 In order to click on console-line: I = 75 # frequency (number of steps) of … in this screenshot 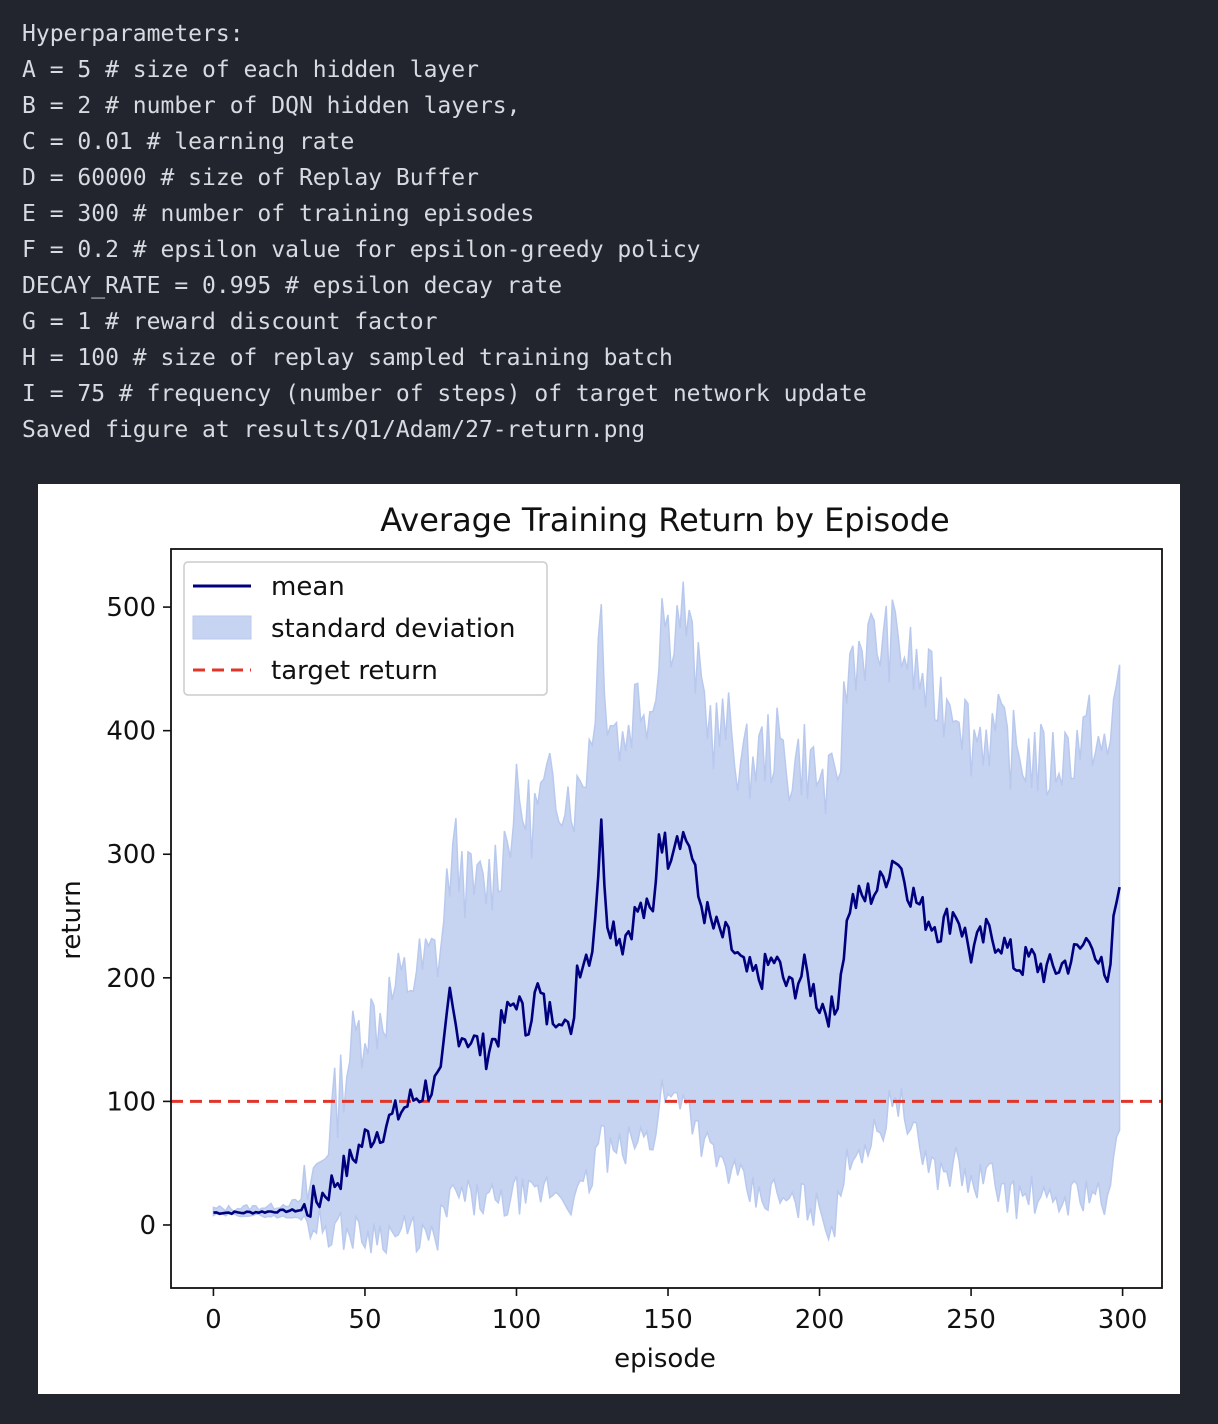, I will do `click(444, 394)`.